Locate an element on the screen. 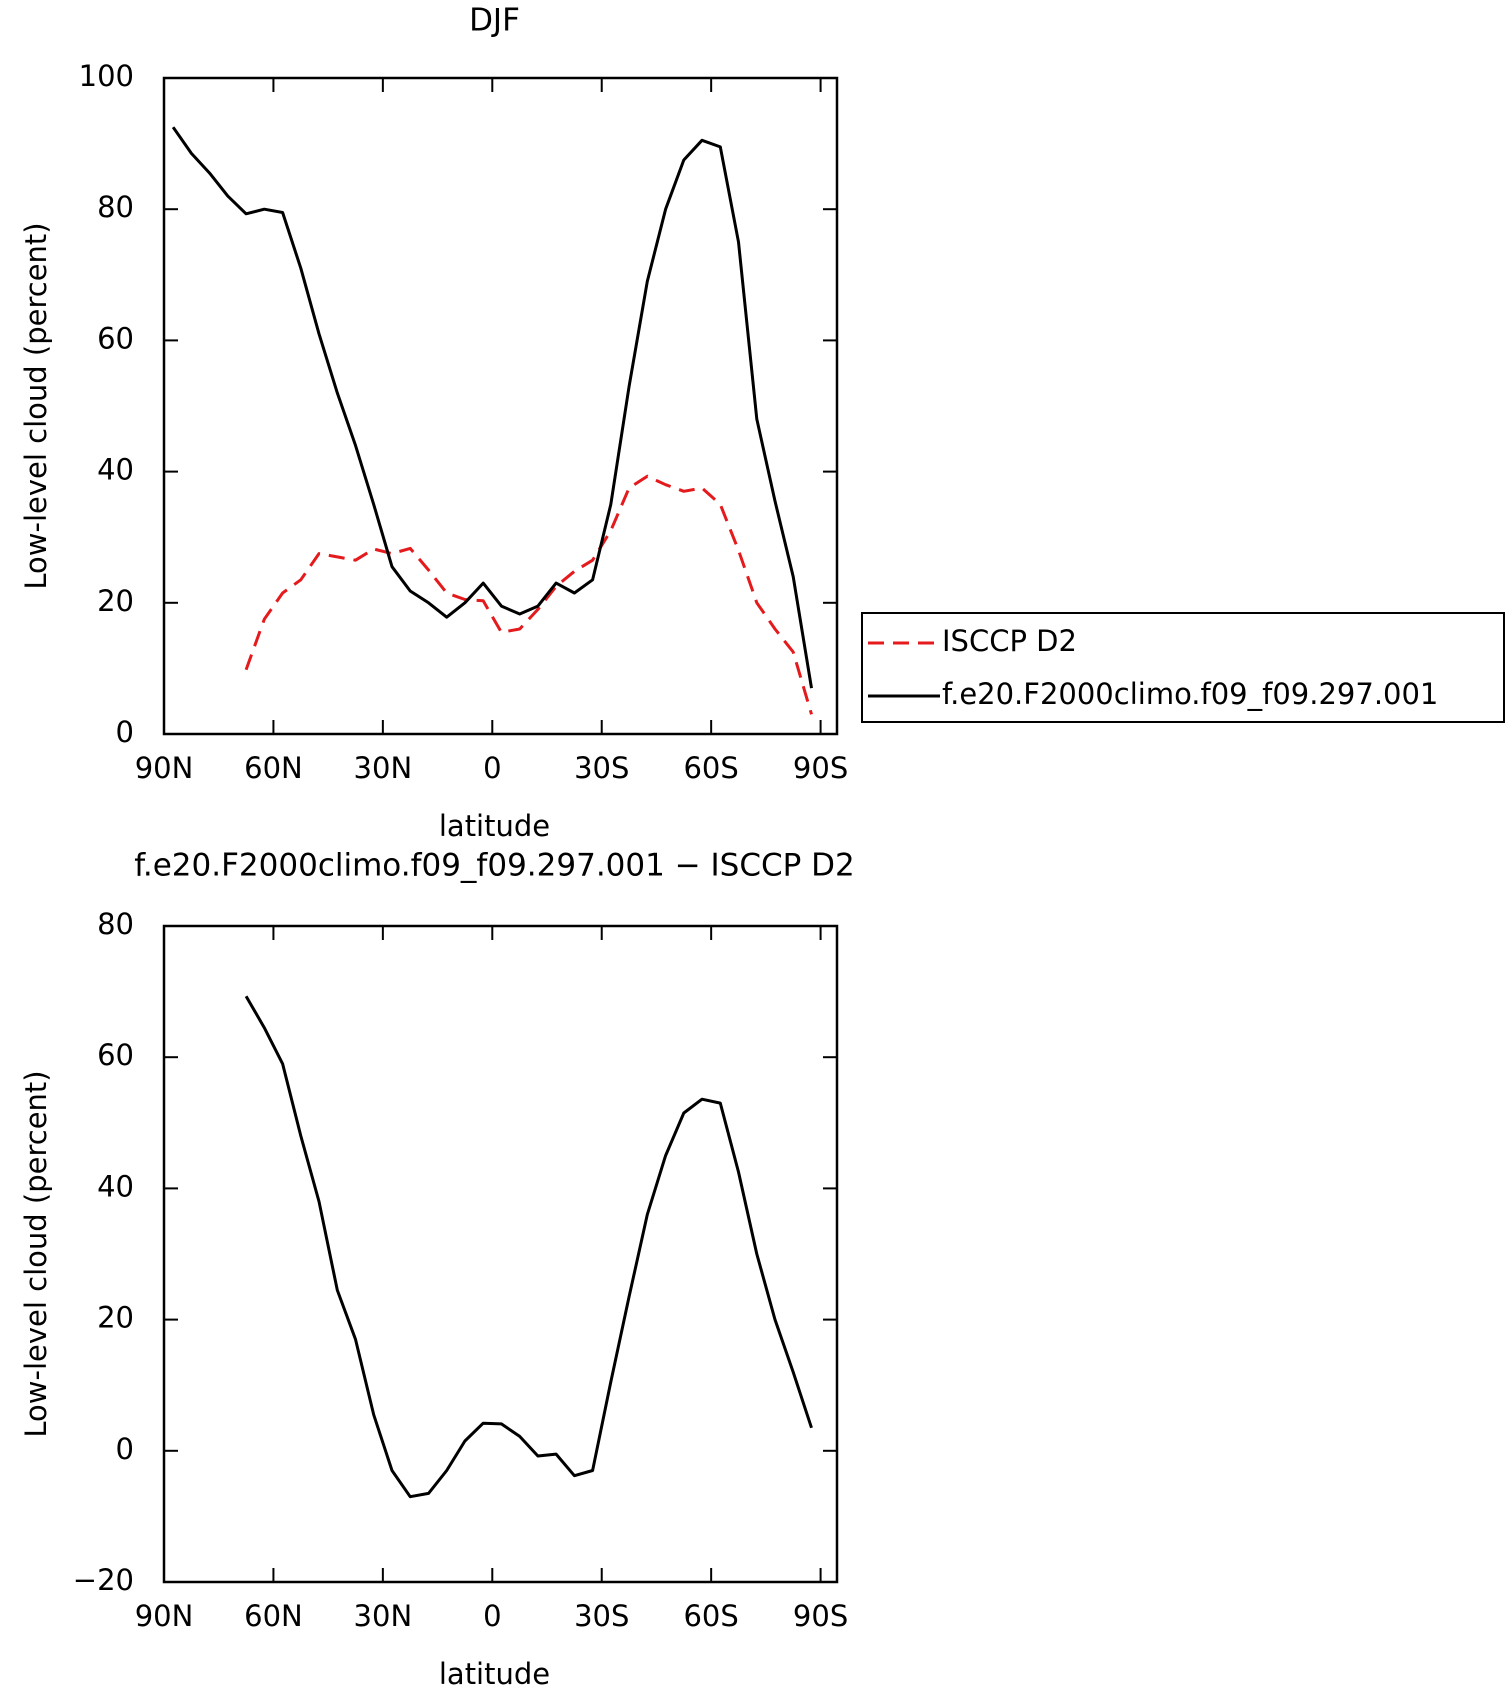 The height and width of the screenshot is (1693, 1512). legend-label: ISCCP D2 is located at coordinates (1009, 641).